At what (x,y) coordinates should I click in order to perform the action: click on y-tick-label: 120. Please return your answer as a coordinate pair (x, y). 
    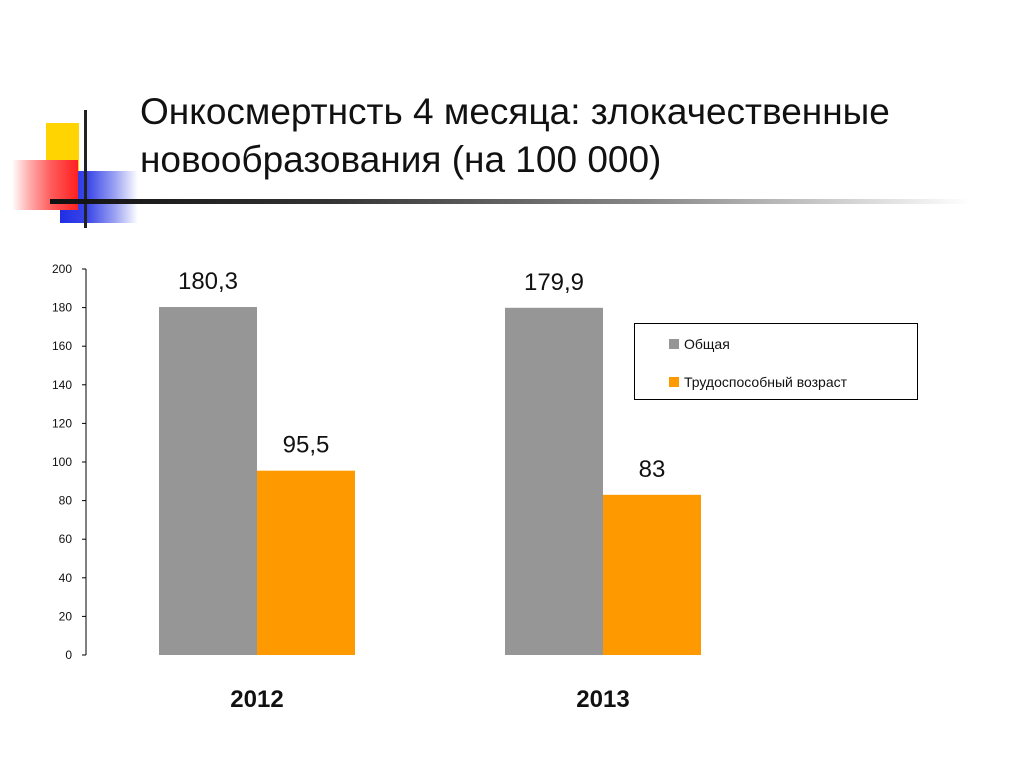
    Looking at the image, I should click on (62, 423).